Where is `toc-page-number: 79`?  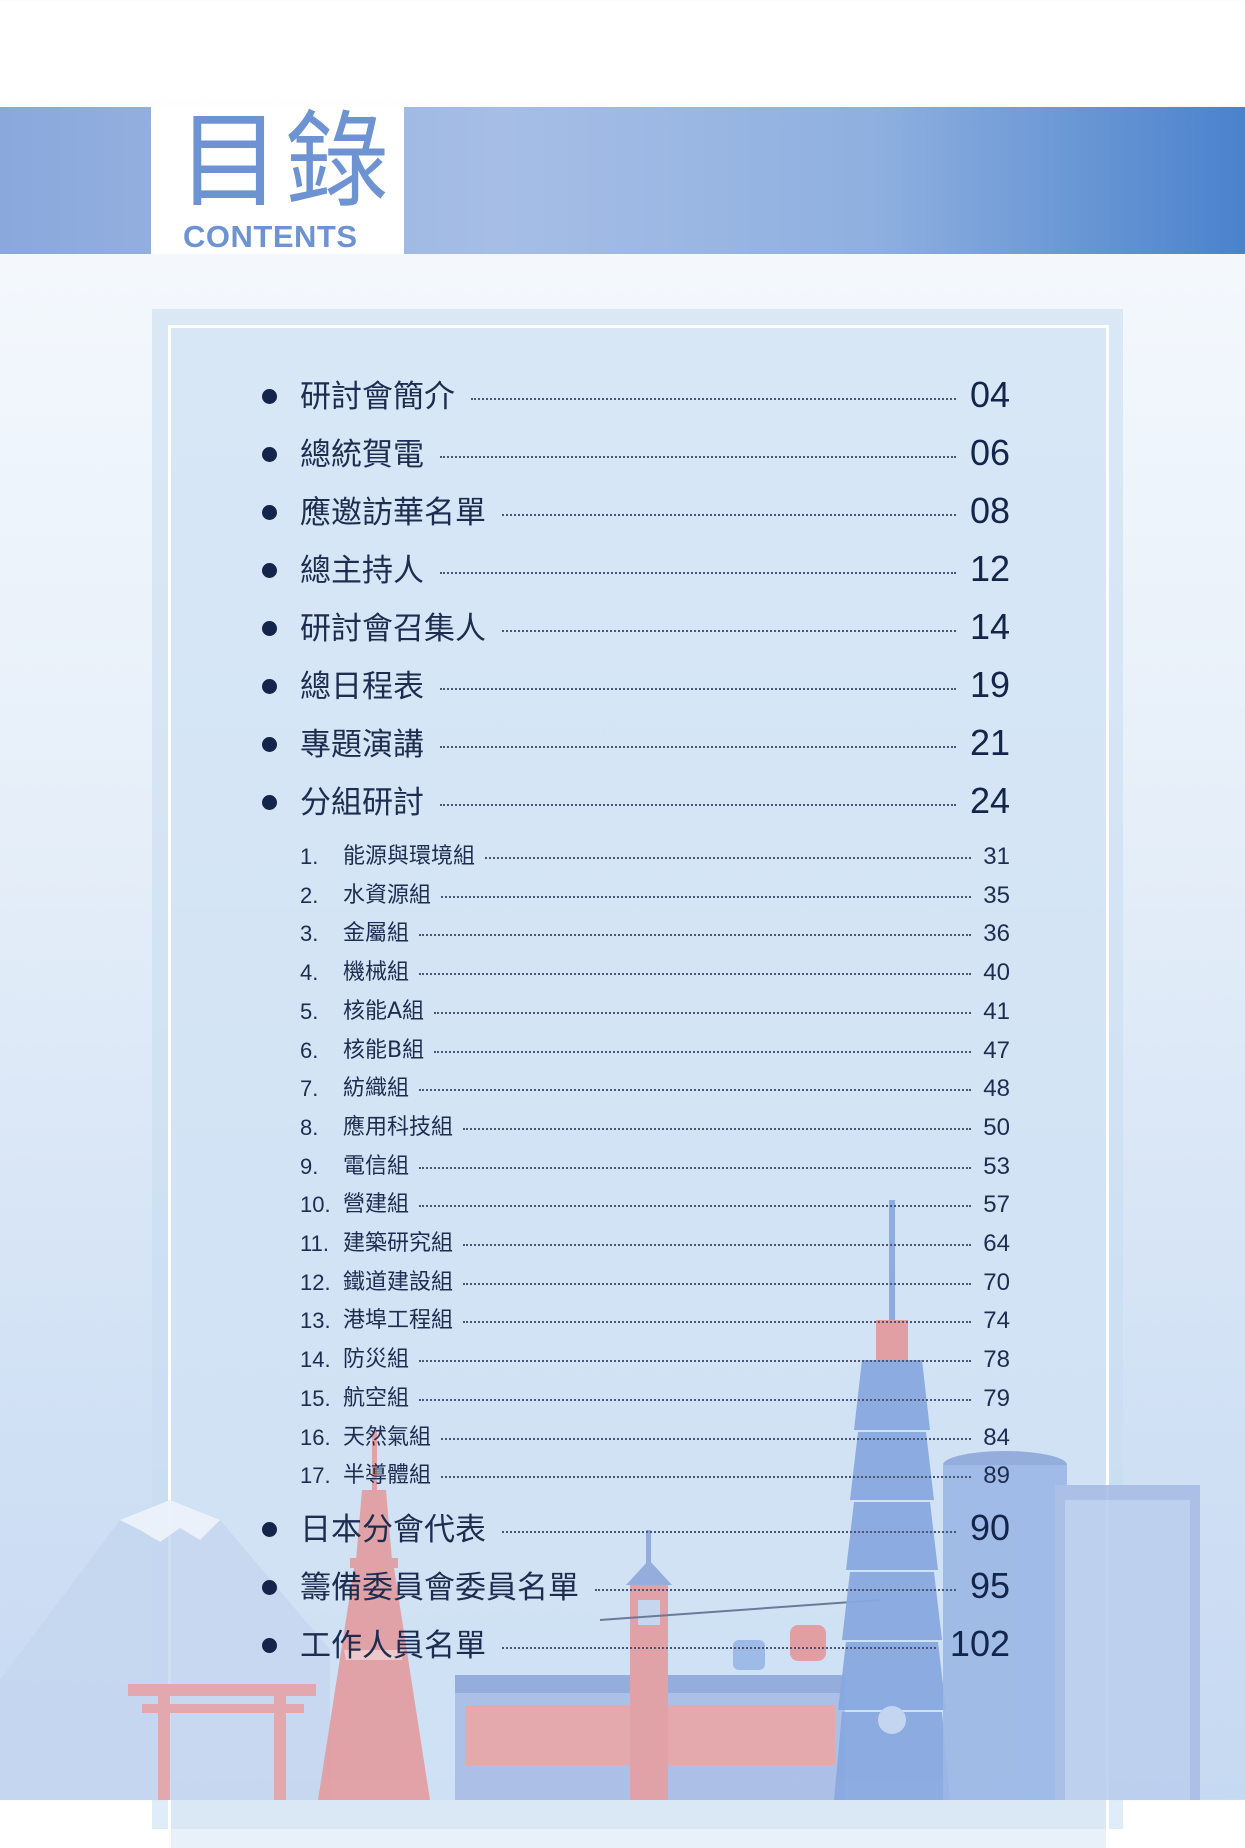
toc-page-number: 79 is located at coordinates (996, 1398).